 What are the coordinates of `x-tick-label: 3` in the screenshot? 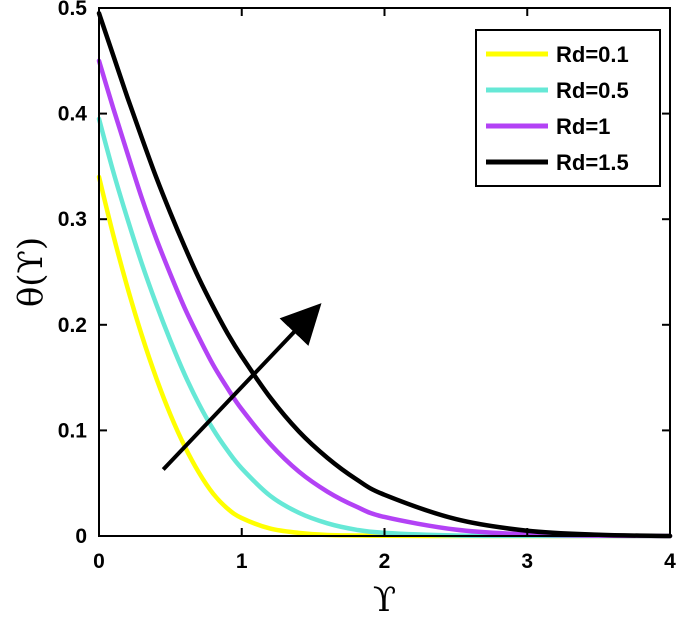 It's located at (527, 561).